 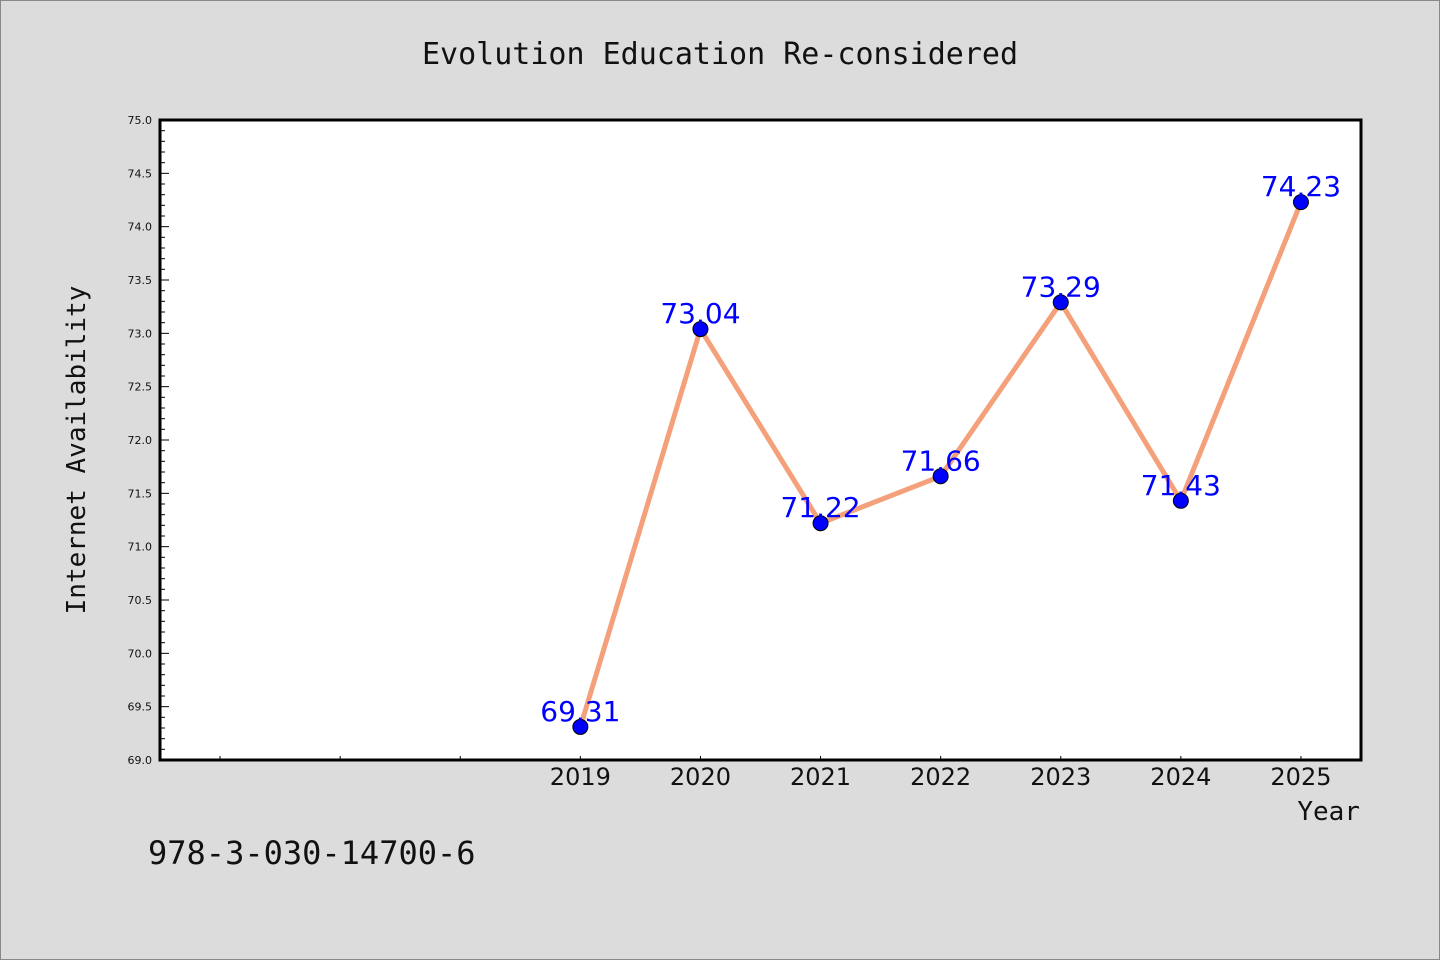 I want to click on x-tick-label: 2023, so click(x=1060, y=777).